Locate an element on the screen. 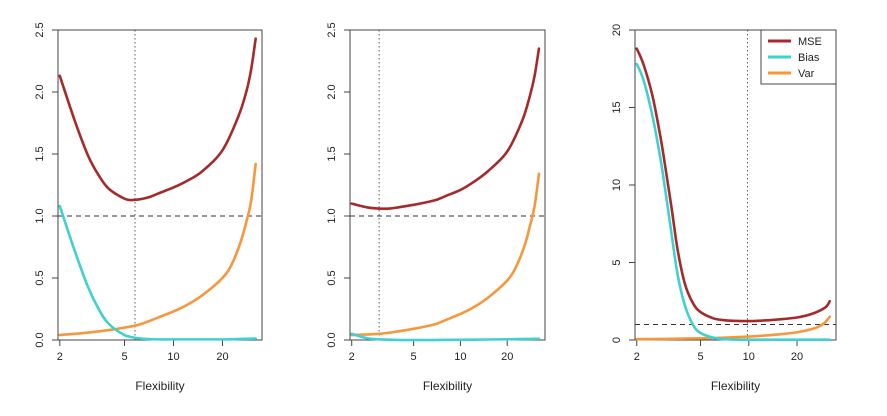  y-tick-label: 15 is located at coordinates (617, 107).